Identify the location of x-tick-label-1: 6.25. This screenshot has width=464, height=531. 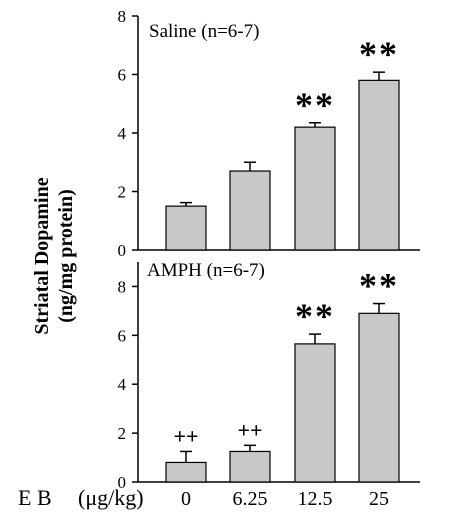
(250, 499).